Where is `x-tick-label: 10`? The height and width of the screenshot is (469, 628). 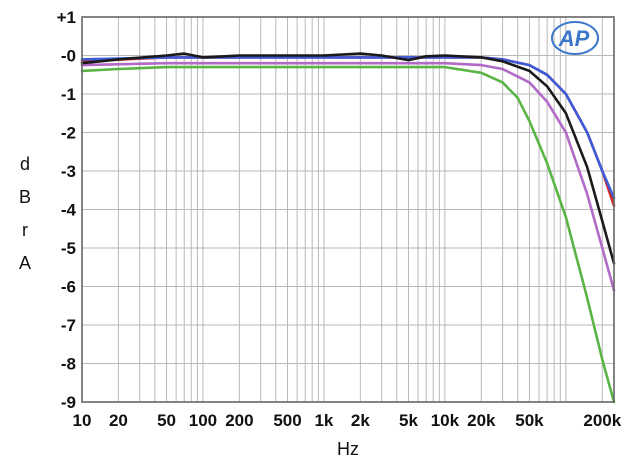 x-tick-label: 10 is located at coordinates (82, 420).